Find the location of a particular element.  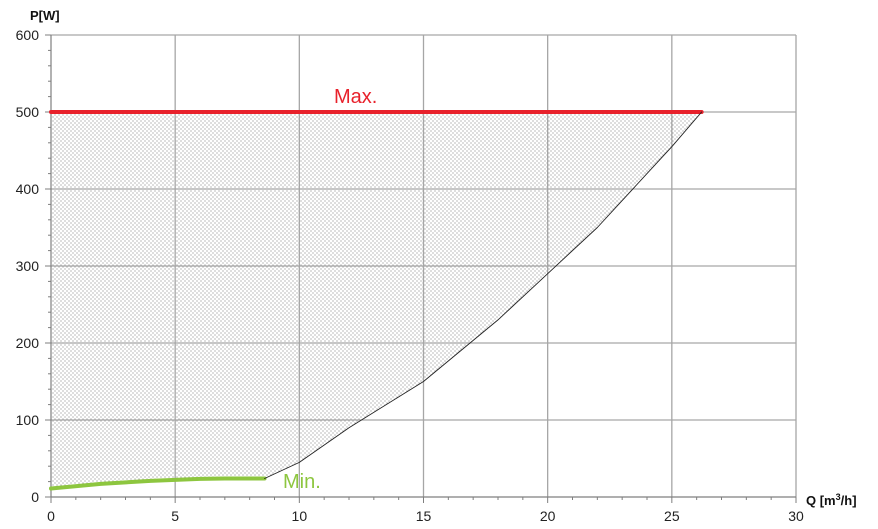

series-label-max: Max. is located at coordinates (355, 97).